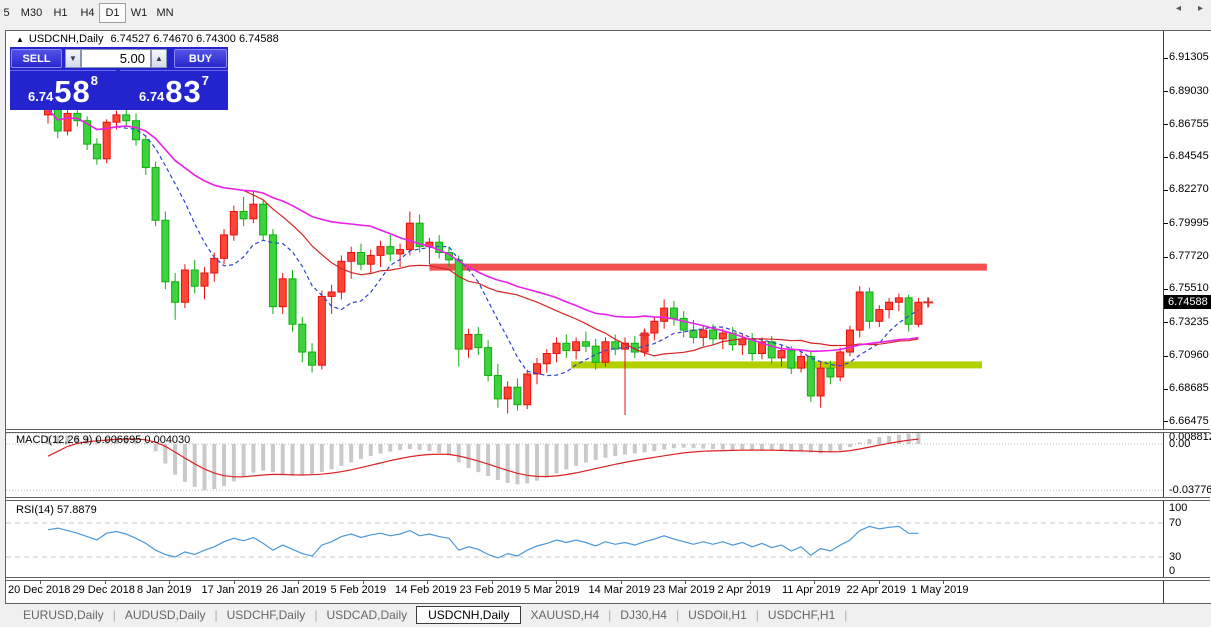 Image resolution: width=1211 pixels, height=627 pixels. Describe the element at coordinates (1179, 8) in the screenshot. I see `tab-scroll-left-icon: ◂` at that location.